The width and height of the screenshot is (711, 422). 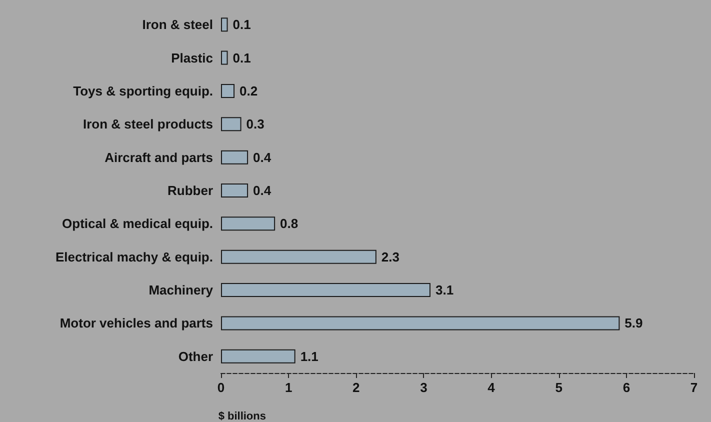 I want to click on x-tick-label: 0, so click(x=221, y=387).